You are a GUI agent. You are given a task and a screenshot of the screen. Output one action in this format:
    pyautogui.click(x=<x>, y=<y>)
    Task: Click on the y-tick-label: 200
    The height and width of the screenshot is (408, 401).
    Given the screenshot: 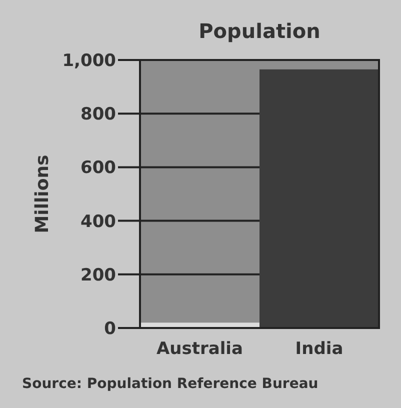 What is the action you would take?
    pyautogui.click(x=98, y=275)
    